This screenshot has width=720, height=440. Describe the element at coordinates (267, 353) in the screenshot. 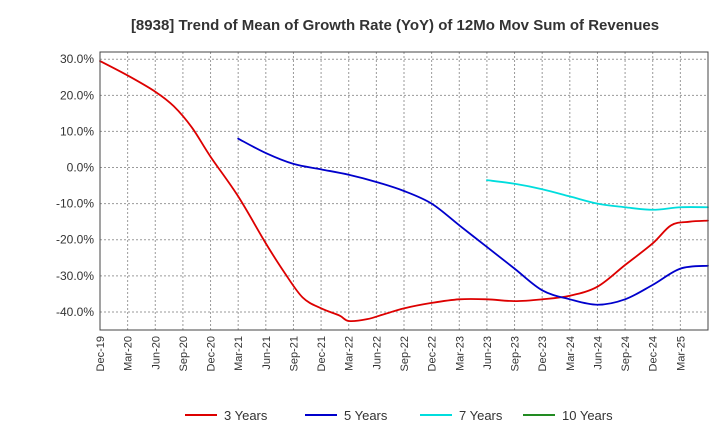

I see `x-tick-label: Jun-21` at that location.